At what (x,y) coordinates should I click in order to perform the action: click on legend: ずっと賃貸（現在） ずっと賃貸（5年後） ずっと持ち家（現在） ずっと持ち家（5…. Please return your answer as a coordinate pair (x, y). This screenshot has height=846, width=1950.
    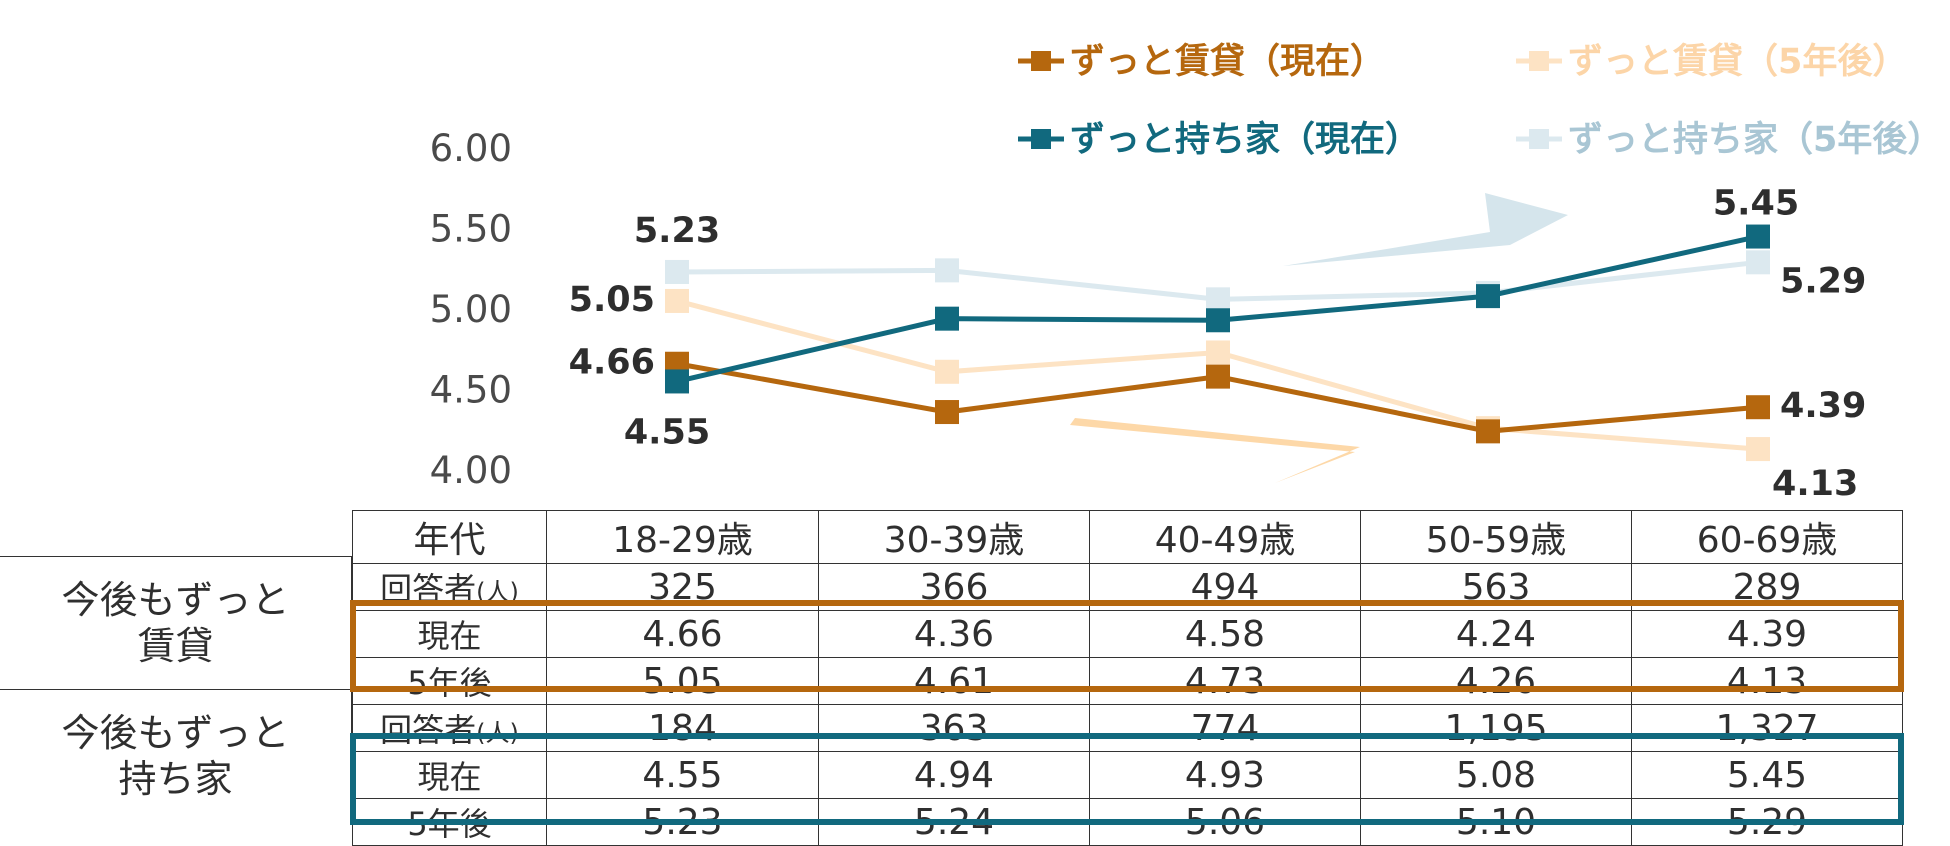
    Looking at the image, I should click on (1480, 101).